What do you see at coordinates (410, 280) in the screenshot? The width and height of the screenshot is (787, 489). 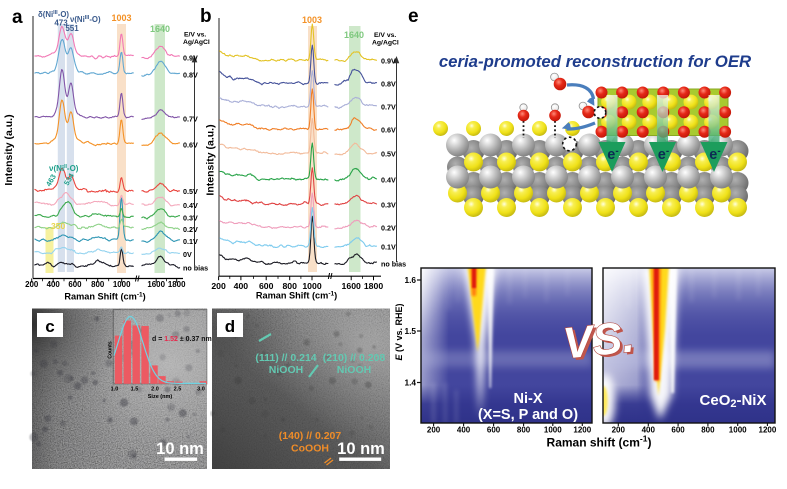 I see `svg-text: 1.6` at bounding box center [410, 280].